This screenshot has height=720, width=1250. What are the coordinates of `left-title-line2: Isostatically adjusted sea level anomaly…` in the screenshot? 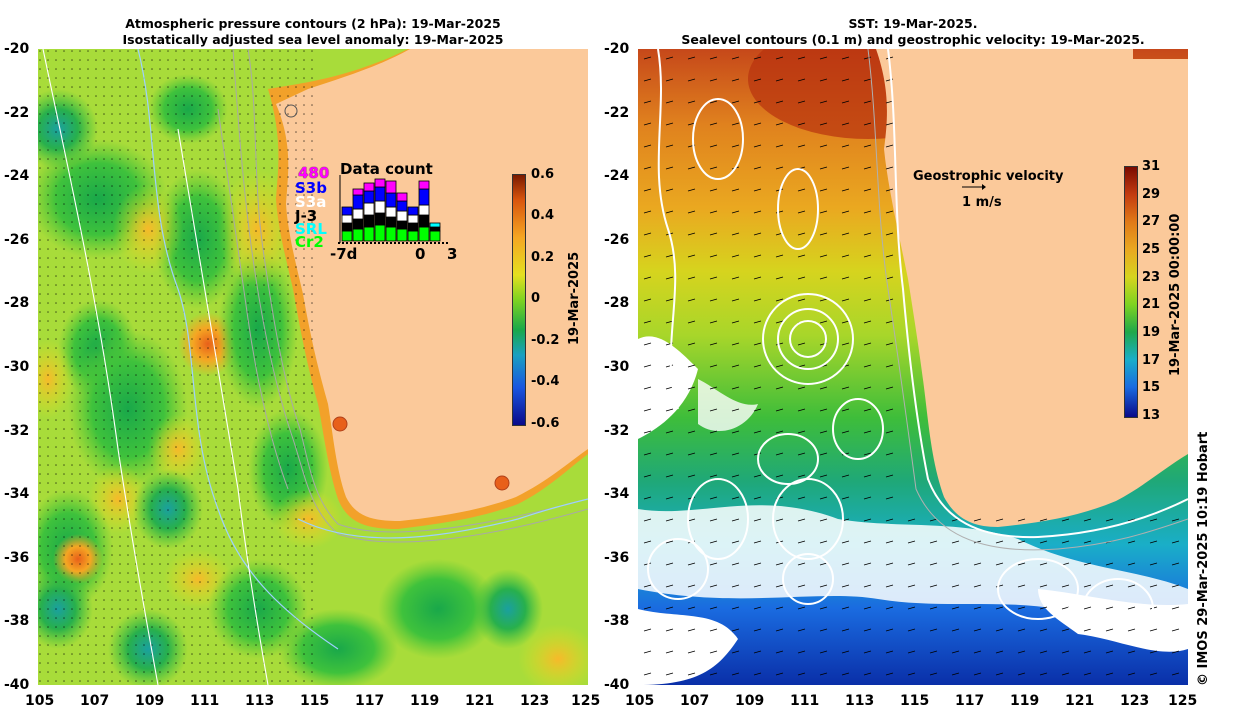 It's located at (313, 39).